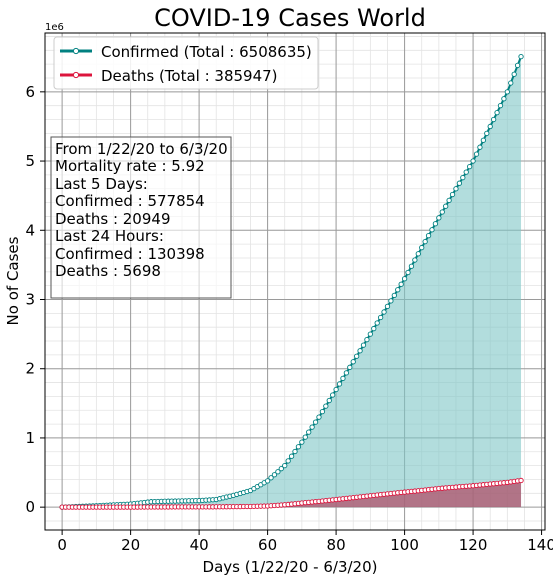 This screenshot has width=553, height=581. What do you see at coordinates (109, 236) in the screenshot?
I see `annotation-line: Last 24 Hours:` at bounding box center [109, 236].